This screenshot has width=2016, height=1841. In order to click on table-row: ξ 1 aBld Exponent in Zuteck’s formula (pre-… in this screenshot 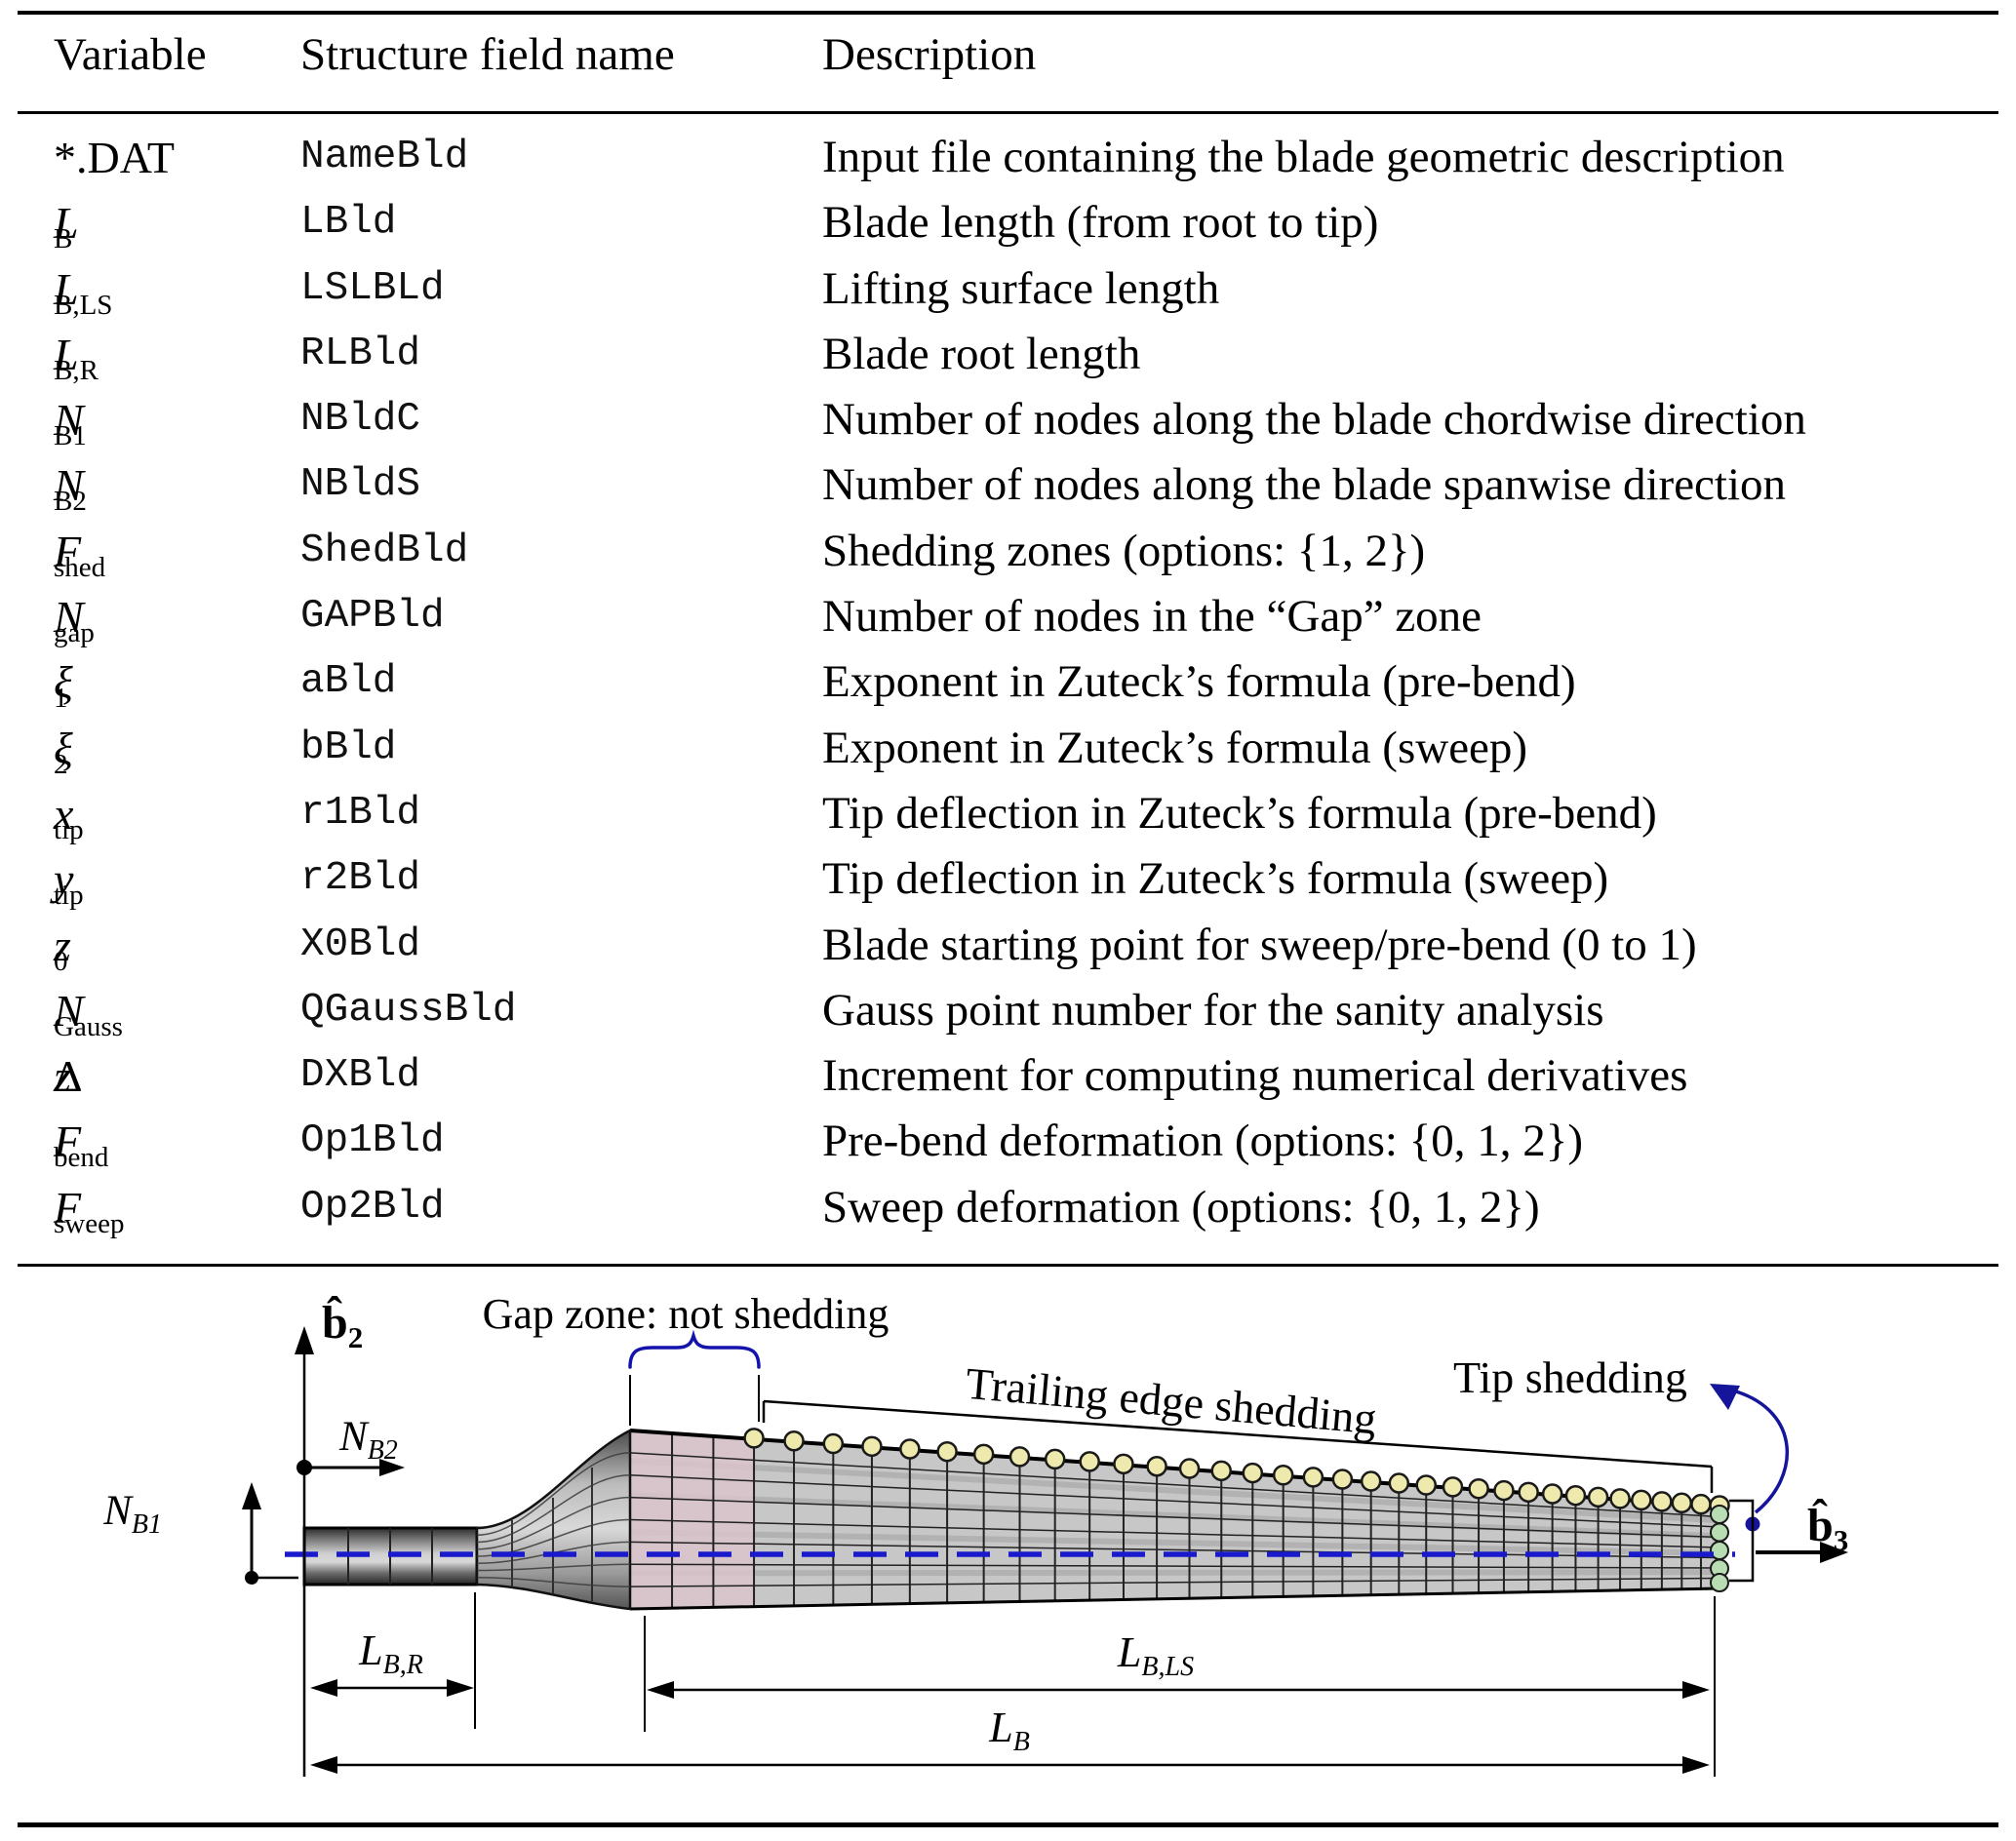, I will do `click(1008, 682)`.